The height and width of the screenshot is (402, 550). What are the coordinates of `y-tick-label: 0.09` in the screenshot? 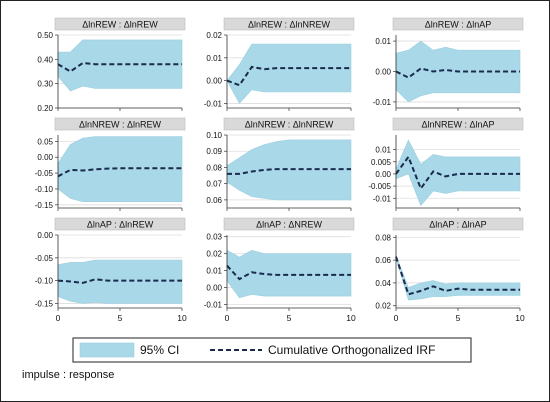 It's located at (214, 151).